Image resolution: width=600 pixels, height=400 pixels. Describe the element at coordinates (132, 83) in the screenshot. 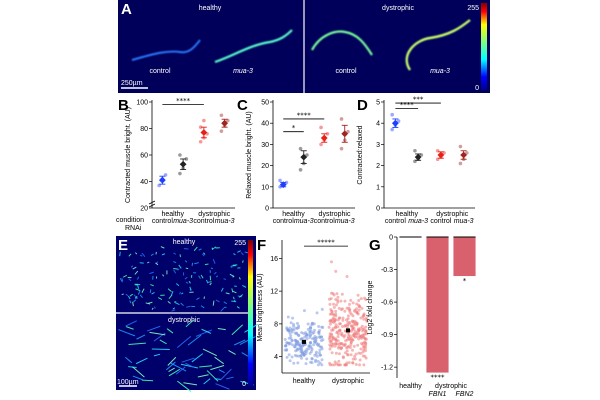

I see `panel-a-scale-label: 250µm` at that location.